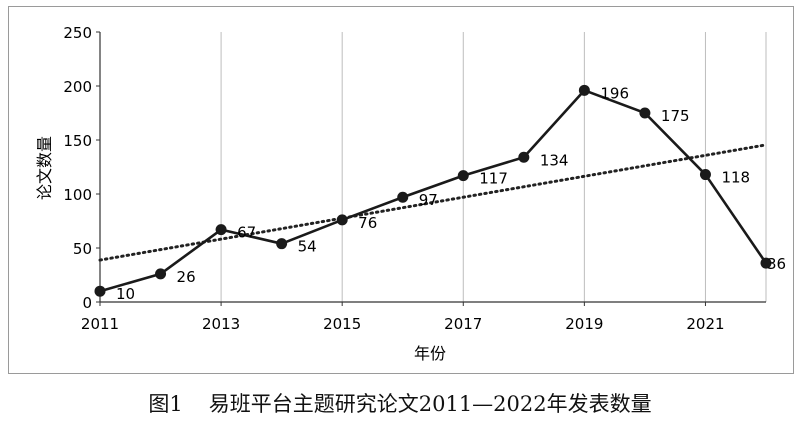 The height and width of the screenshot is (425, 800). I want to click on y-tick-label-0: 0, so click(87, 303).